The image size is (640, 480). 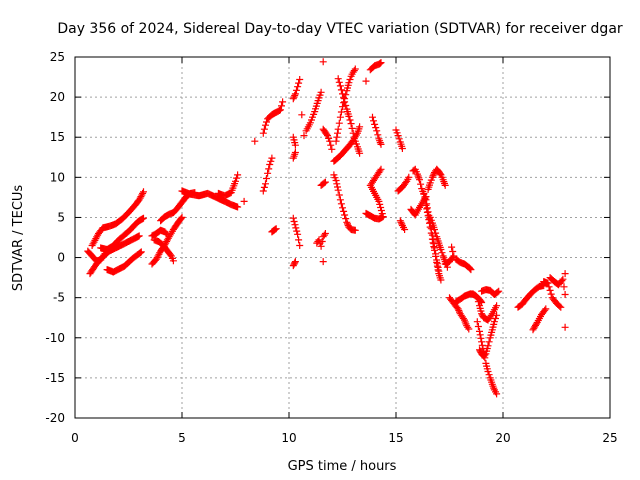 What do you see at coordinates (395, 438) in the screenshot?
I see `x-tick-label: 15` at bounding box center [395, 438].